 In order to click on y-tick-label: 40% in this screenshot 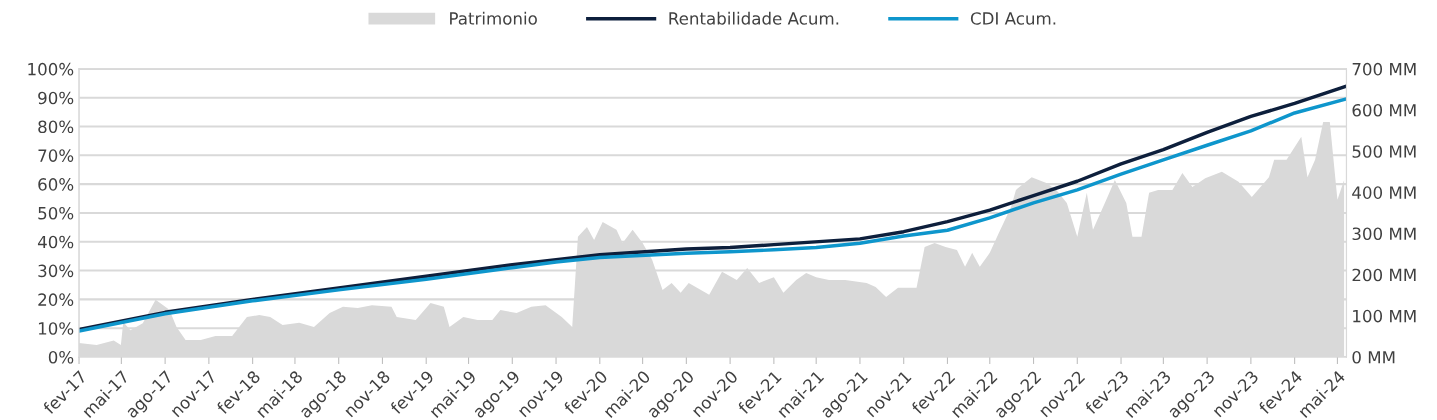, I will do `click(55, 242)`.